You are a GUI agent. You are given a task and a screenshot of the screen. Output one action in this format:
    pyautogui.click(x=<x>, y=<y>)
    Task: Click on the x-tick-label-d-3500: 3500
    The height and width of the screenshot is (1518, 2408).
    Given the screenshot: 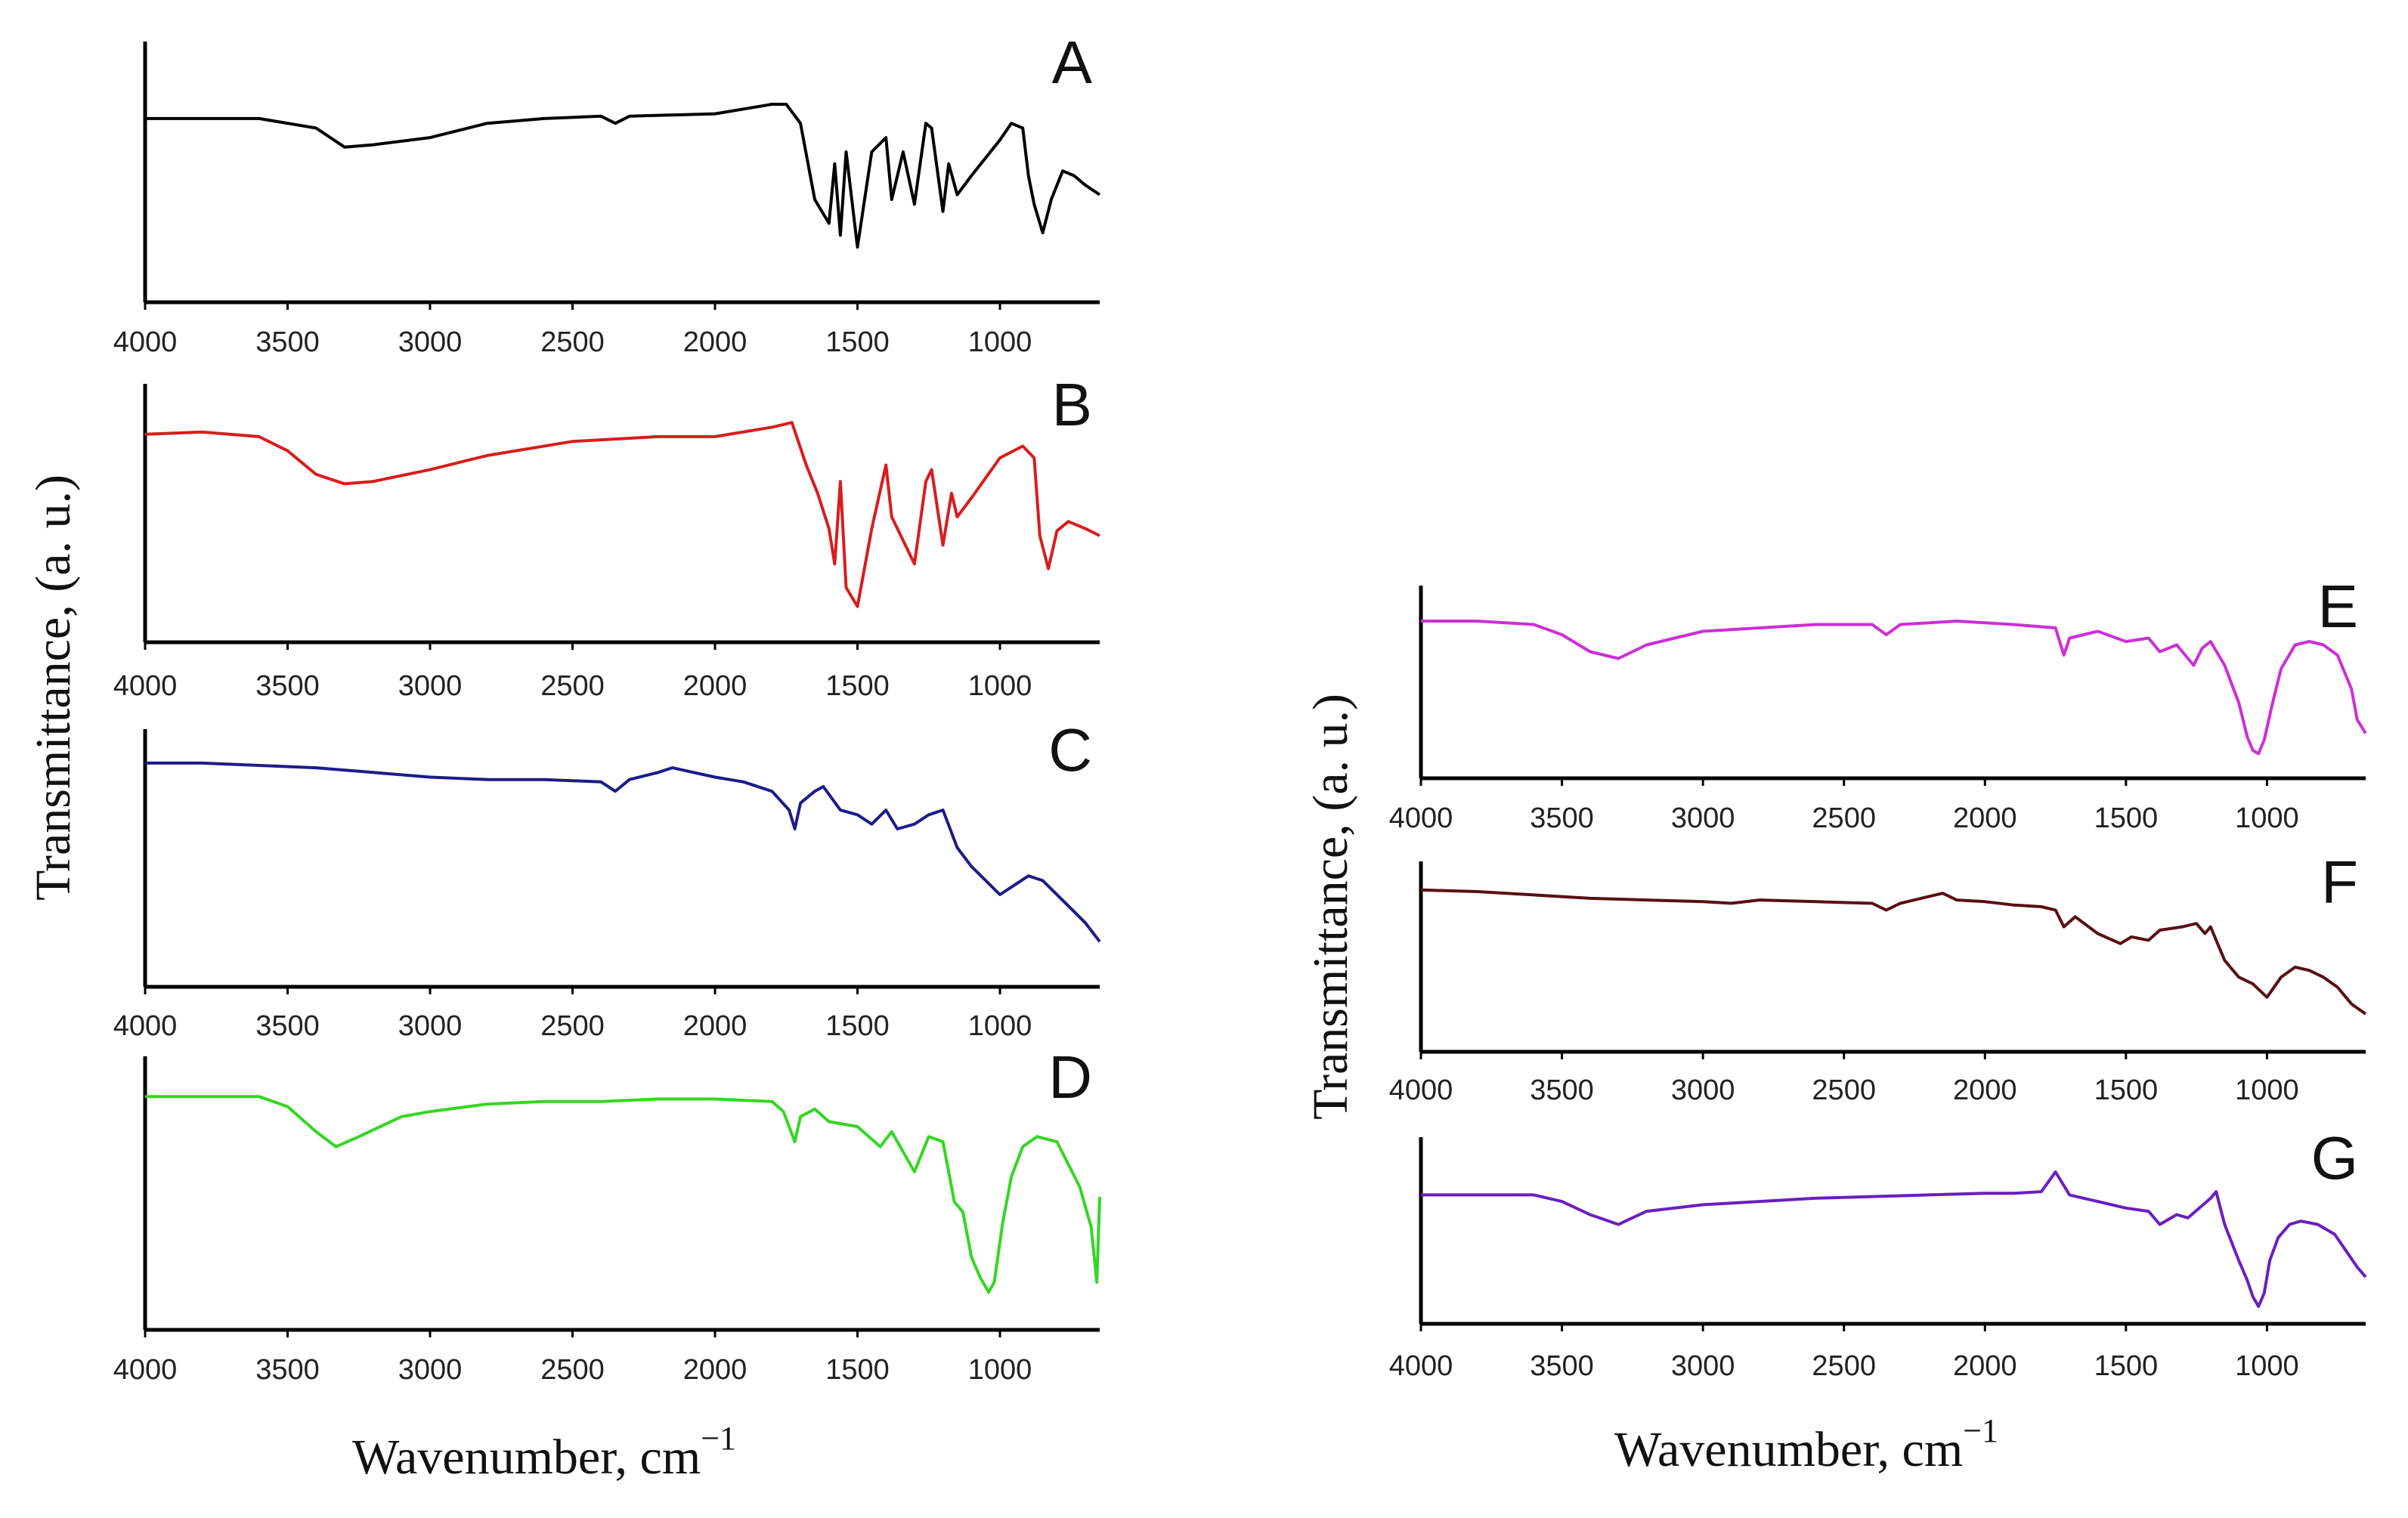 What is the action you would take?
    pyautogui.click(x=287, y=1370)
    